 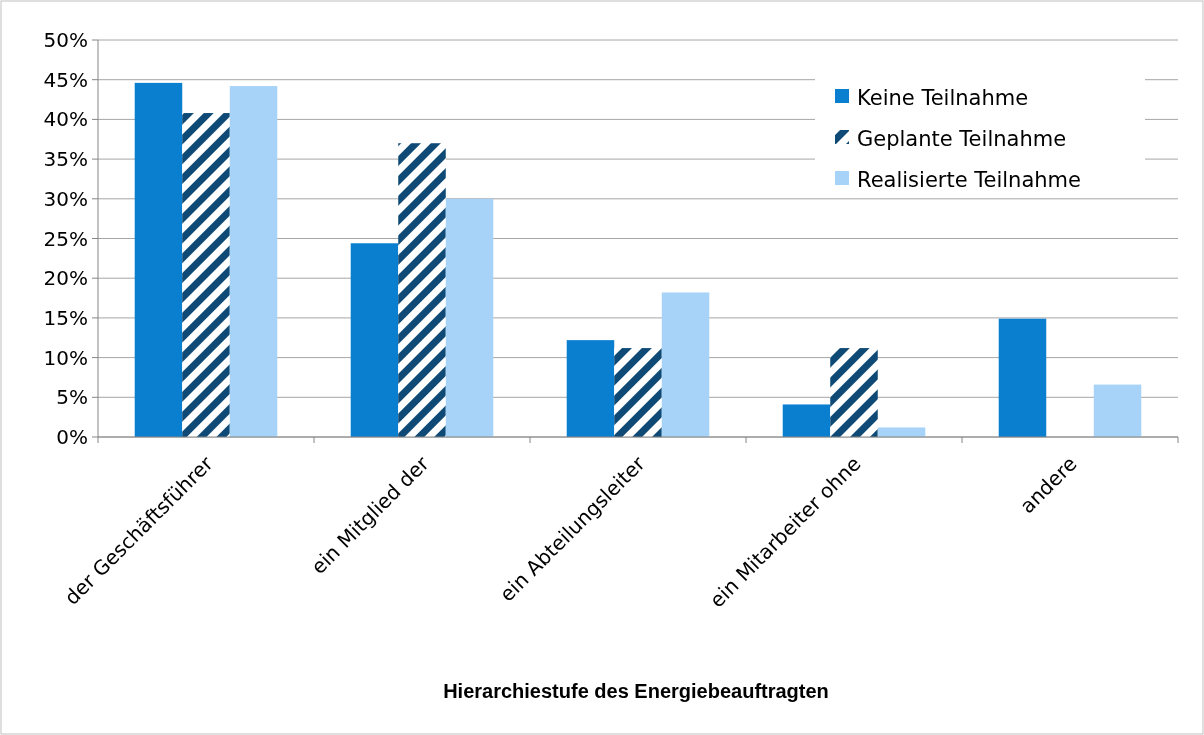 What do you see at coordinates (962, 139) in the screenshot?
I see `legend-label: Geplante Teilnahme` at bounding box center [962, 139].